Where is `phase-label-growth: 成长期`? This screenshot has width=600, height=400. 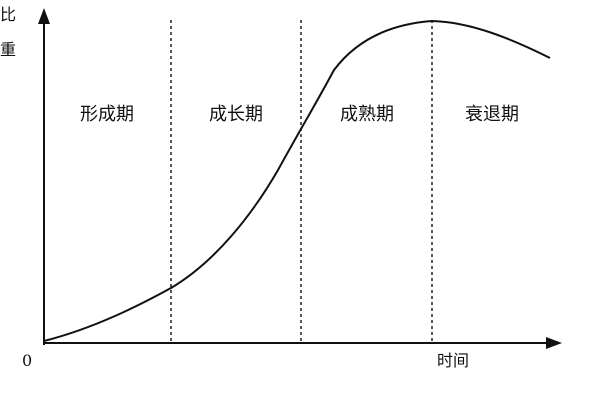
phase-label-growth: 成长期 is located at coordinates (236, 114).